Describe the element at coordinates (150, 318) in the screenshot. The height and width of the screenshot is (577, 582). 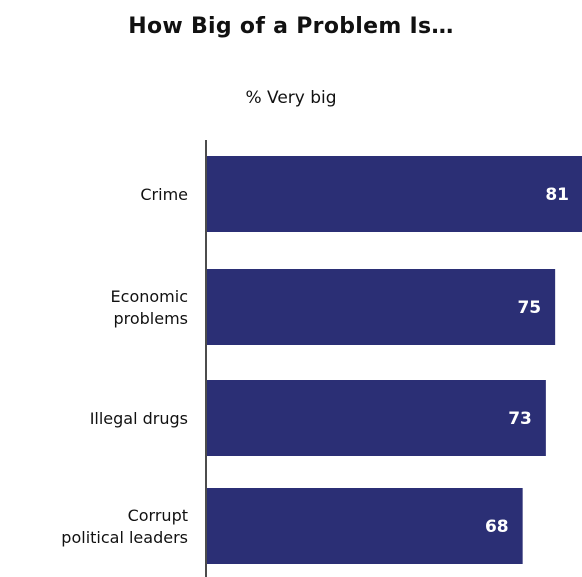
I see `category-label-line: problems` at that location.